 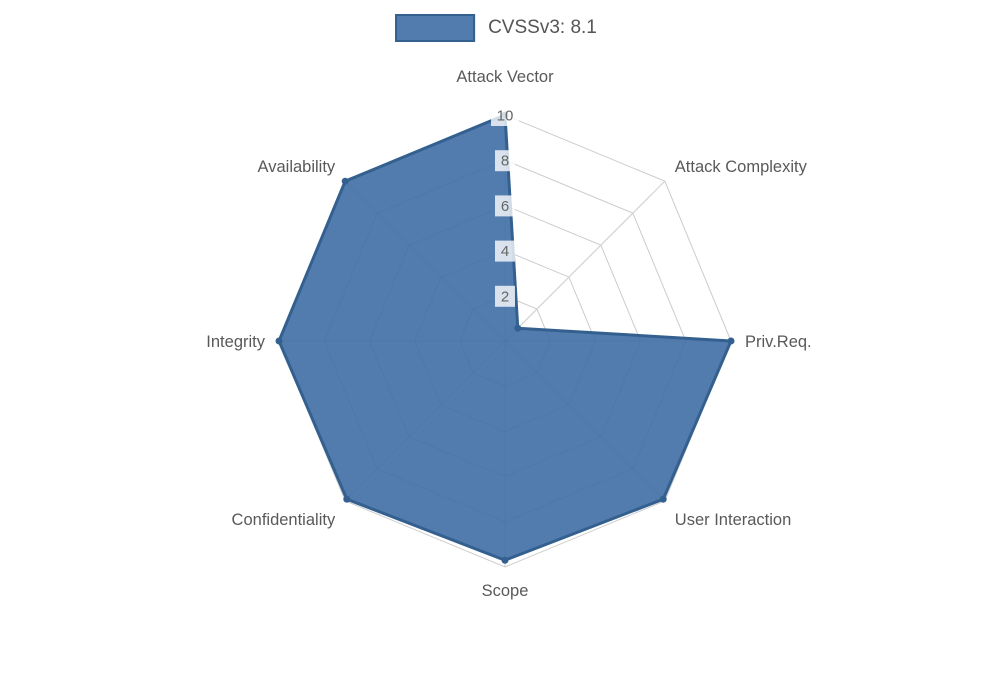 What do you see at coordinates (435, 28) in the screenshot?
I see `legend-swatch` at bounding box center [435, 28].